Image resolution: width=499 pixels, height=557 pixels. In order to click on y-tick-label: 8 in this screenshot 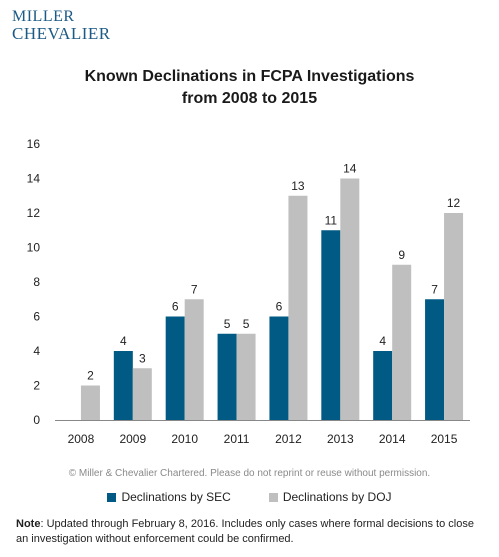, I will do `click(36, 282)`.